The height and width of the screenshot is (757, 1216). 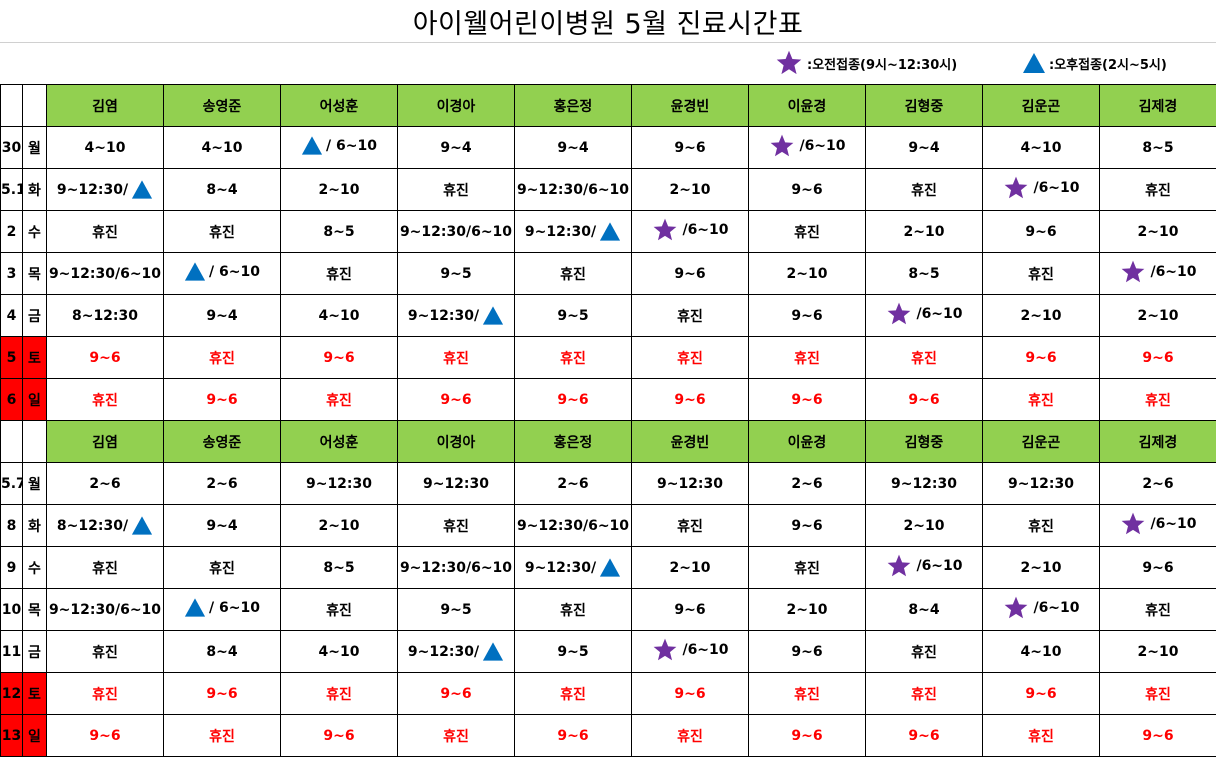 I want to click on table-row: 6 일 휴진 9~6 휴진 9~6 9~6 9~6 9~6 9~6 휴진 휴진, so click(x=608, y=399).